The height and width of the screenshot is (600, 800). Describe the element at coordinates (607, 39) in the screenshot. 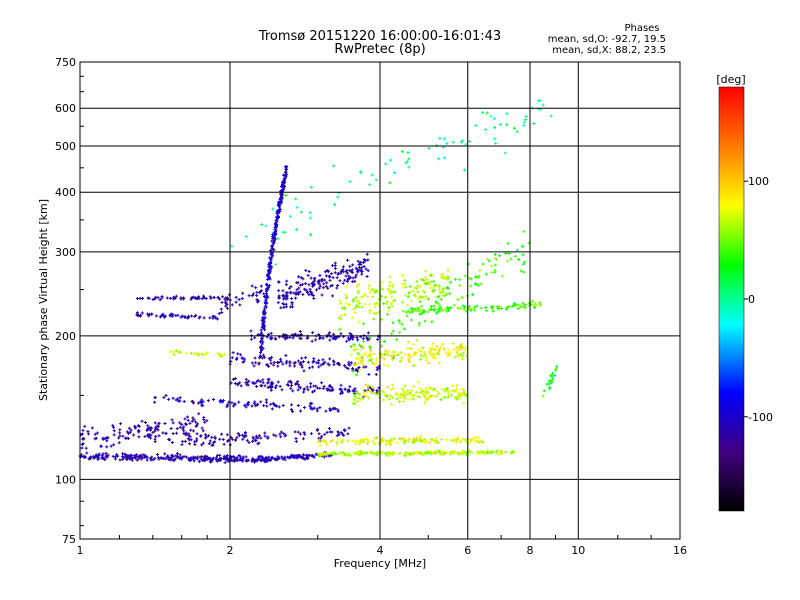

I see `phases-o-stats: mean, sd,O: -92.7, 19.5` at that location.